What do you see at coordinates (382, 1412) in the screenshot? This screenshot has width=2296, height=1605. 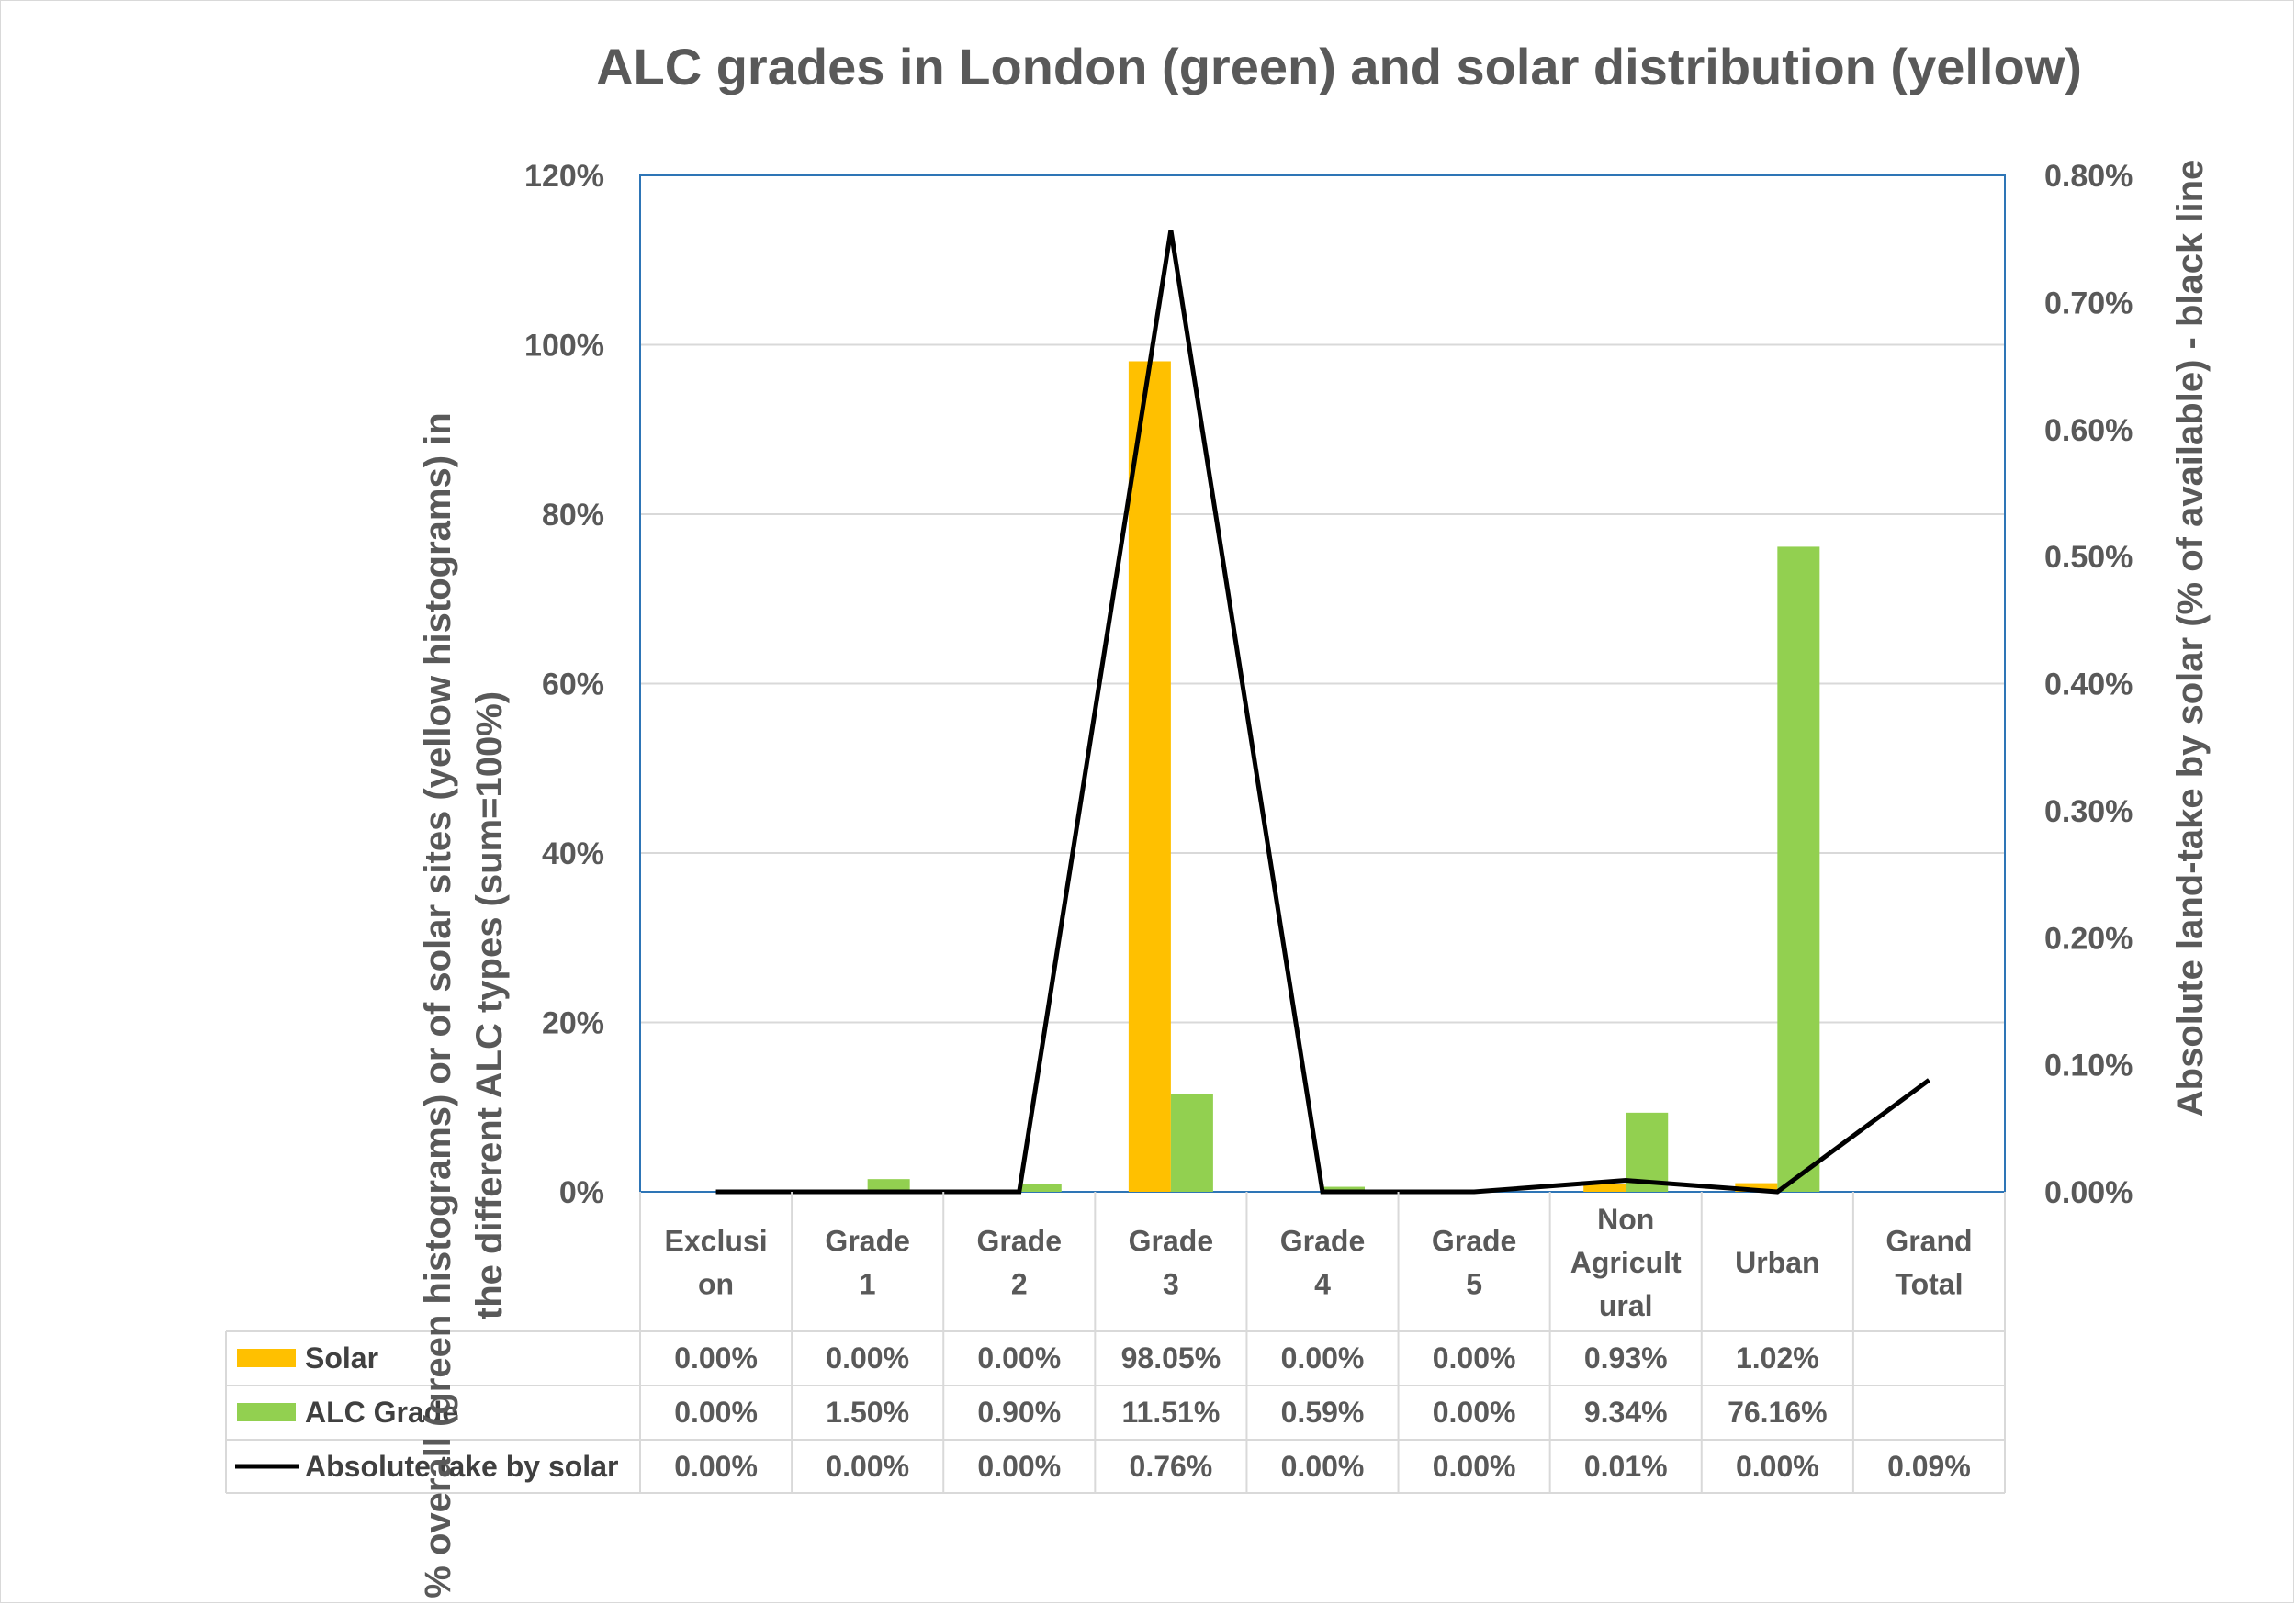 I see `legend-label-alc-grade: ALC Grade` at bounding box center [382, 1412].